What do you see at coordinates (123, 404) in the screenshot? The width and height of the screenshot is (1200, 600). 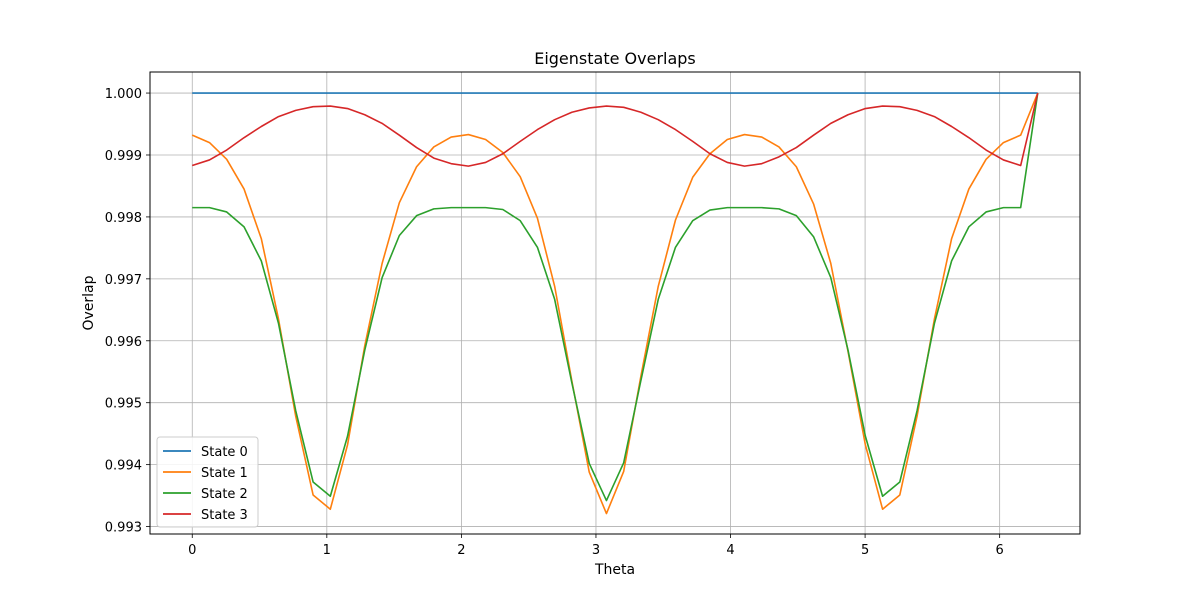 I see `y-tick-label: 0.995` at bounding box center [123, 404].